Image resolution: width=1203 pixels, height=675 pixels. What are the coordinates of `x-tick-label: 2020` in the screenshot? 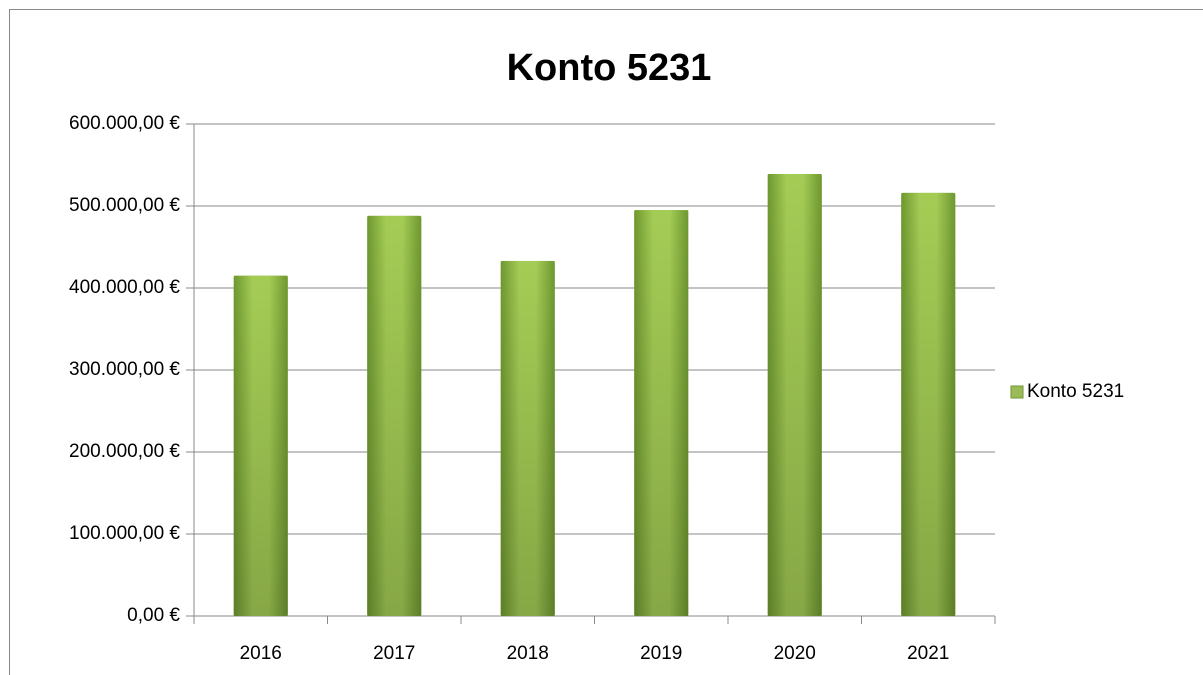 It's located at (795, 653).